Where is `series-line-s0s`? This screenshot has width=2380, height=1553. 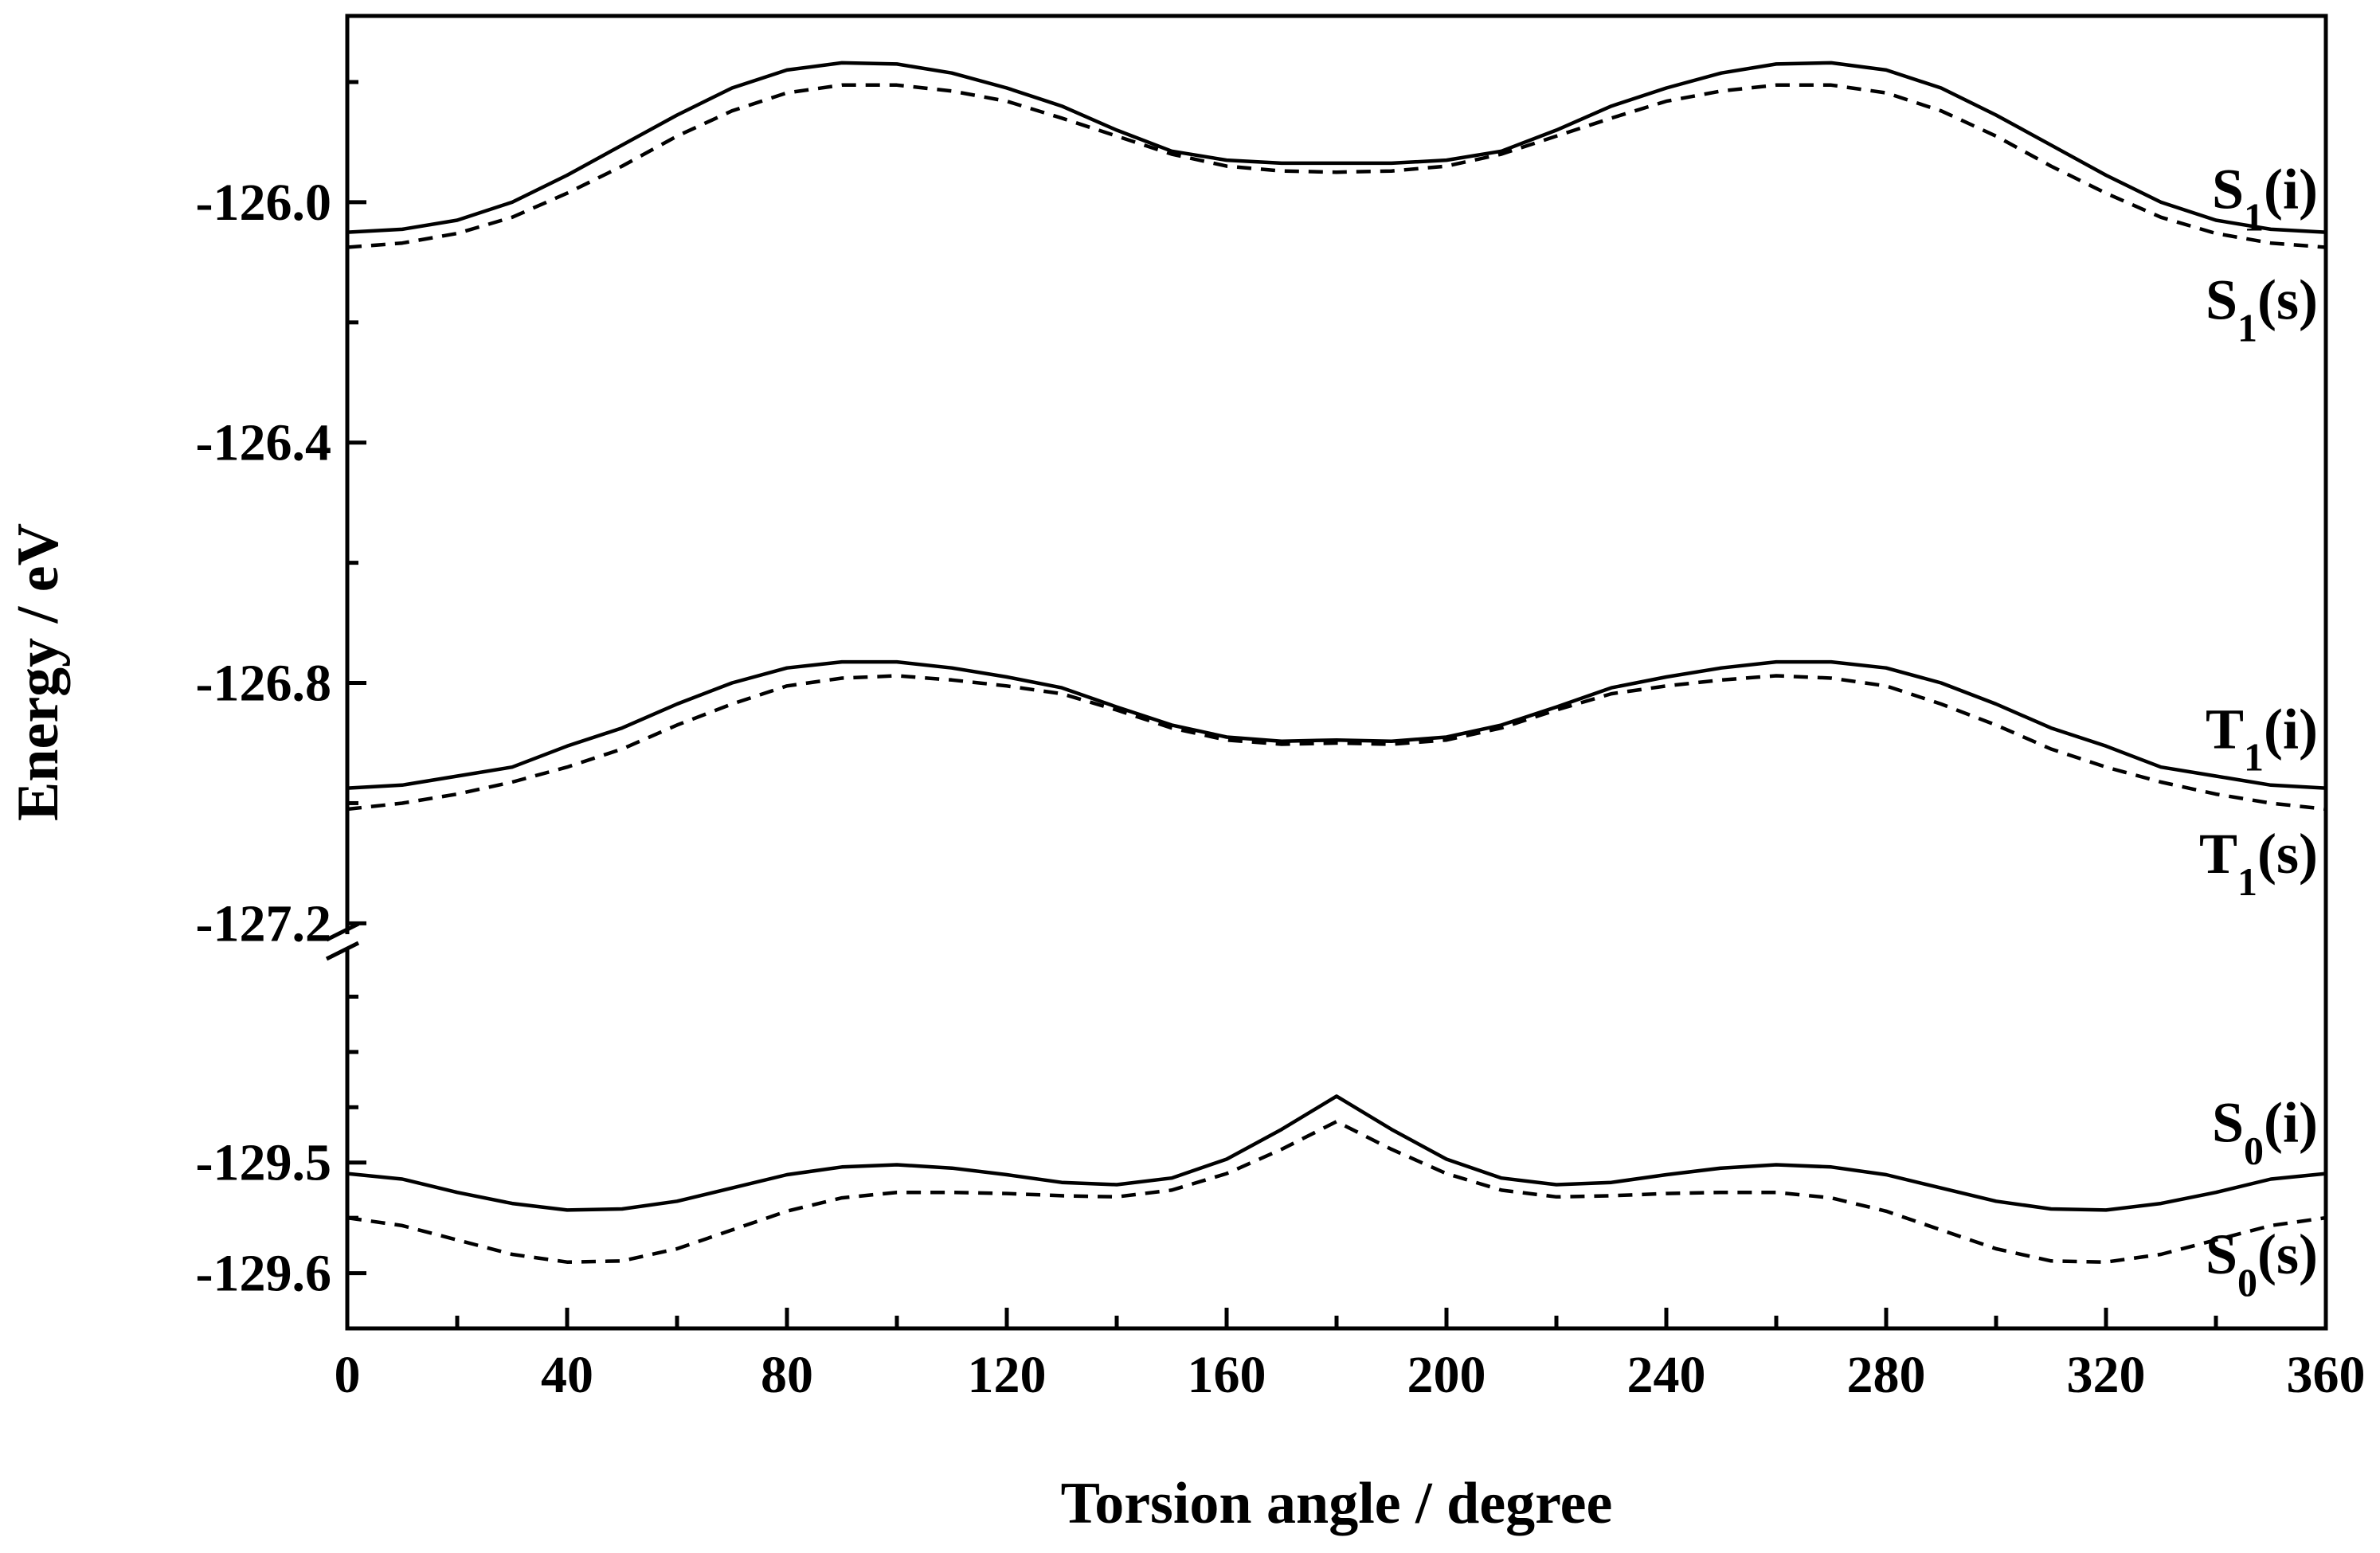
series-line-s0s is located at coordinates (1336, 1192).